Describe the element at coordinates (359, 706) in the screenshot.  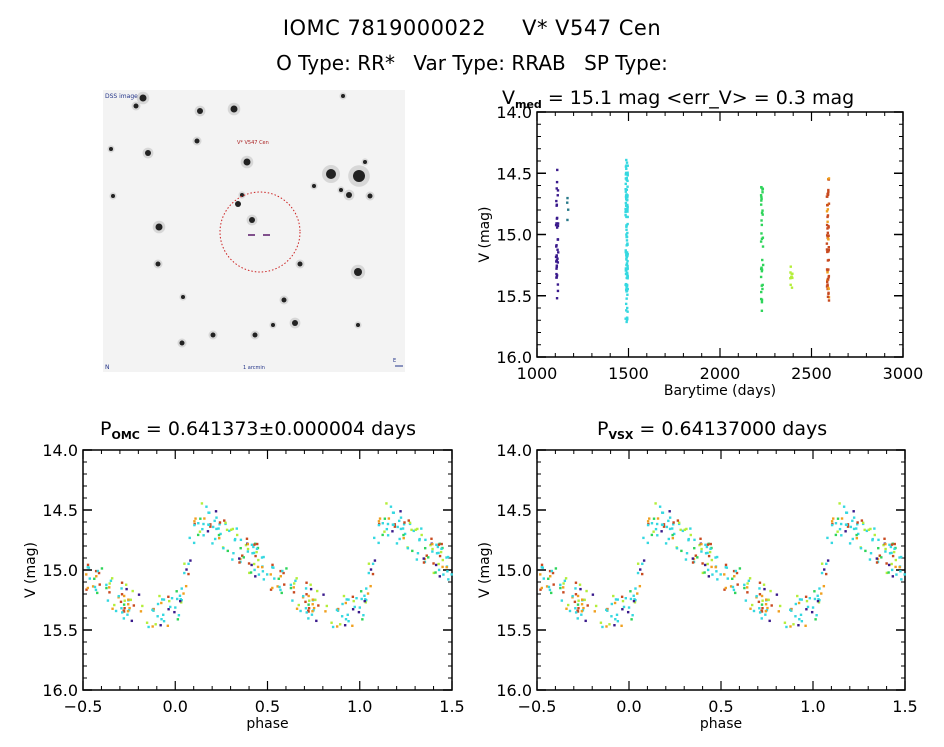
I see `x-tick-label: 1.0` at that location.